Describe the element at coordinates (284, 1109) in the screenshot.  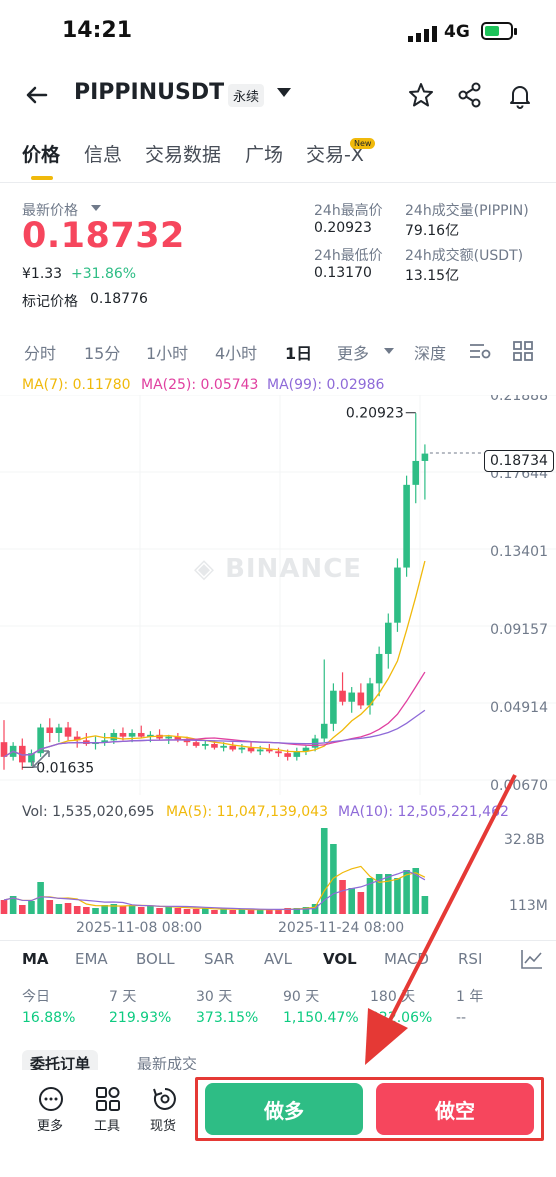
I see `long-button: 做多` at that location.